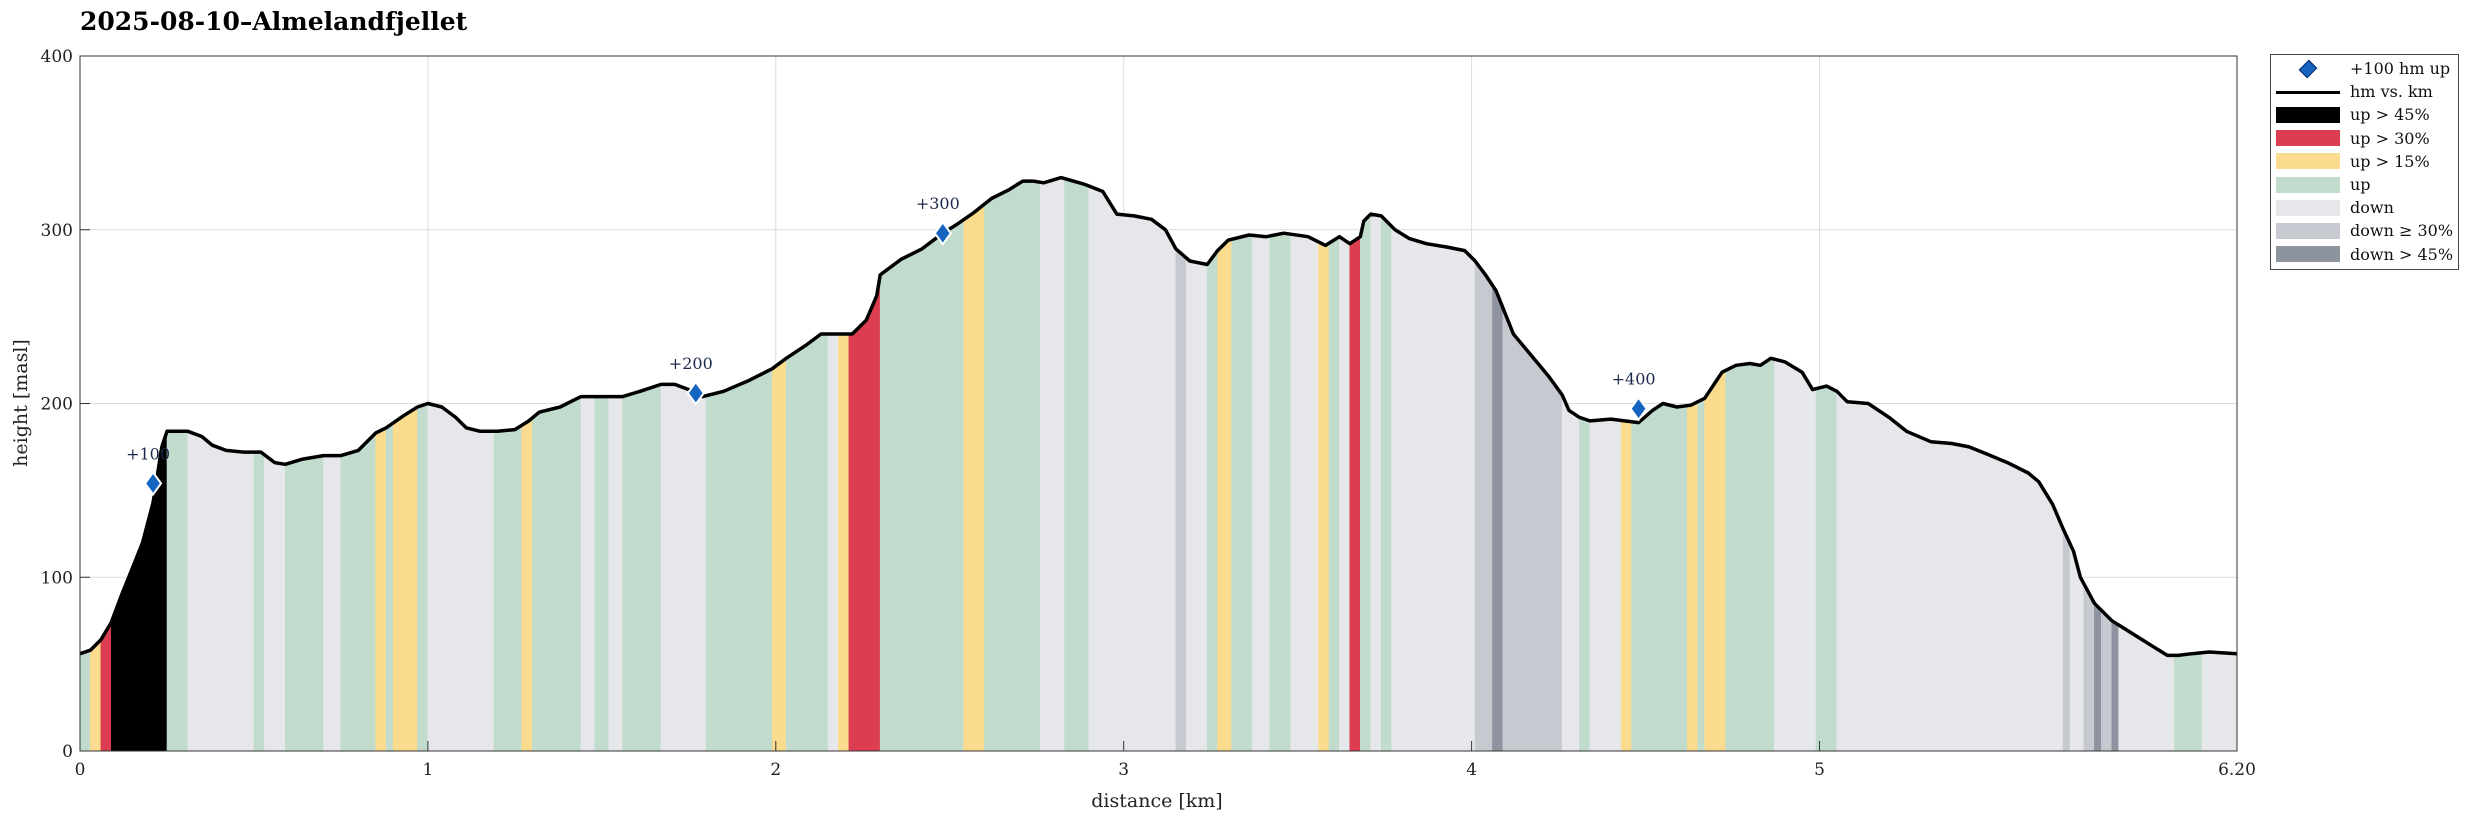 The image size is (2469, 821). I want to click on y-axis-label: height [masl], so click(21, 403).